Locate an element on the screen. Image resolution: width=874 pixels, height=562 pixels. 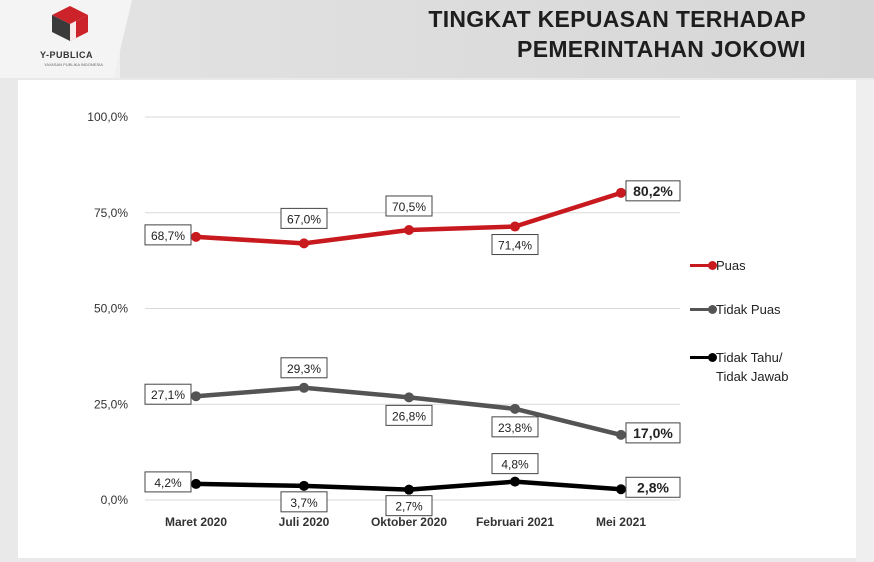
x-tick-label: Maret 2020 is located at coordinates (196, 522).